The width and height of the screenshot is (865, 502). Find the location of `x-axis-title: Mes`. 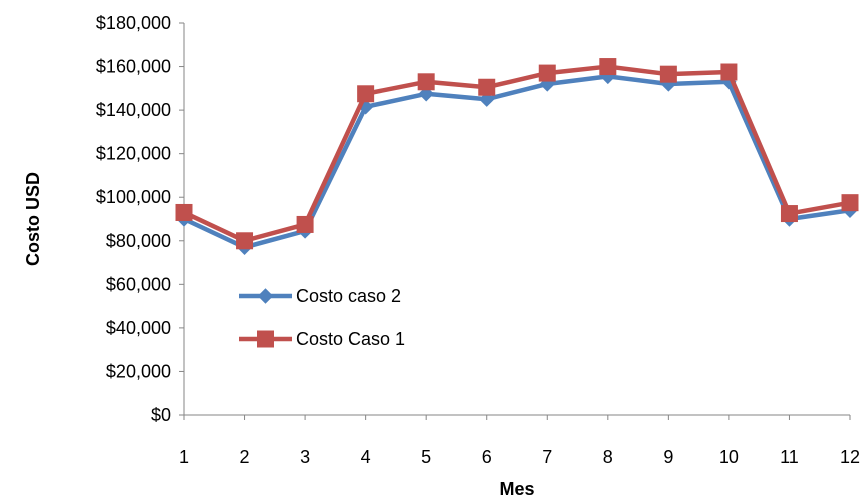

x-axis-title: Mes is located at coordinates (516, 489).